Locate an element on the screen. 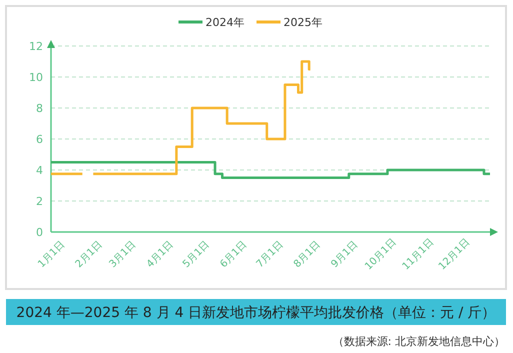  text: 2024 年—2025 年 8 月 4 日新发地市场柠檬平均批发价格（单位：元 / 斤） is located at coordinates (256, 312).